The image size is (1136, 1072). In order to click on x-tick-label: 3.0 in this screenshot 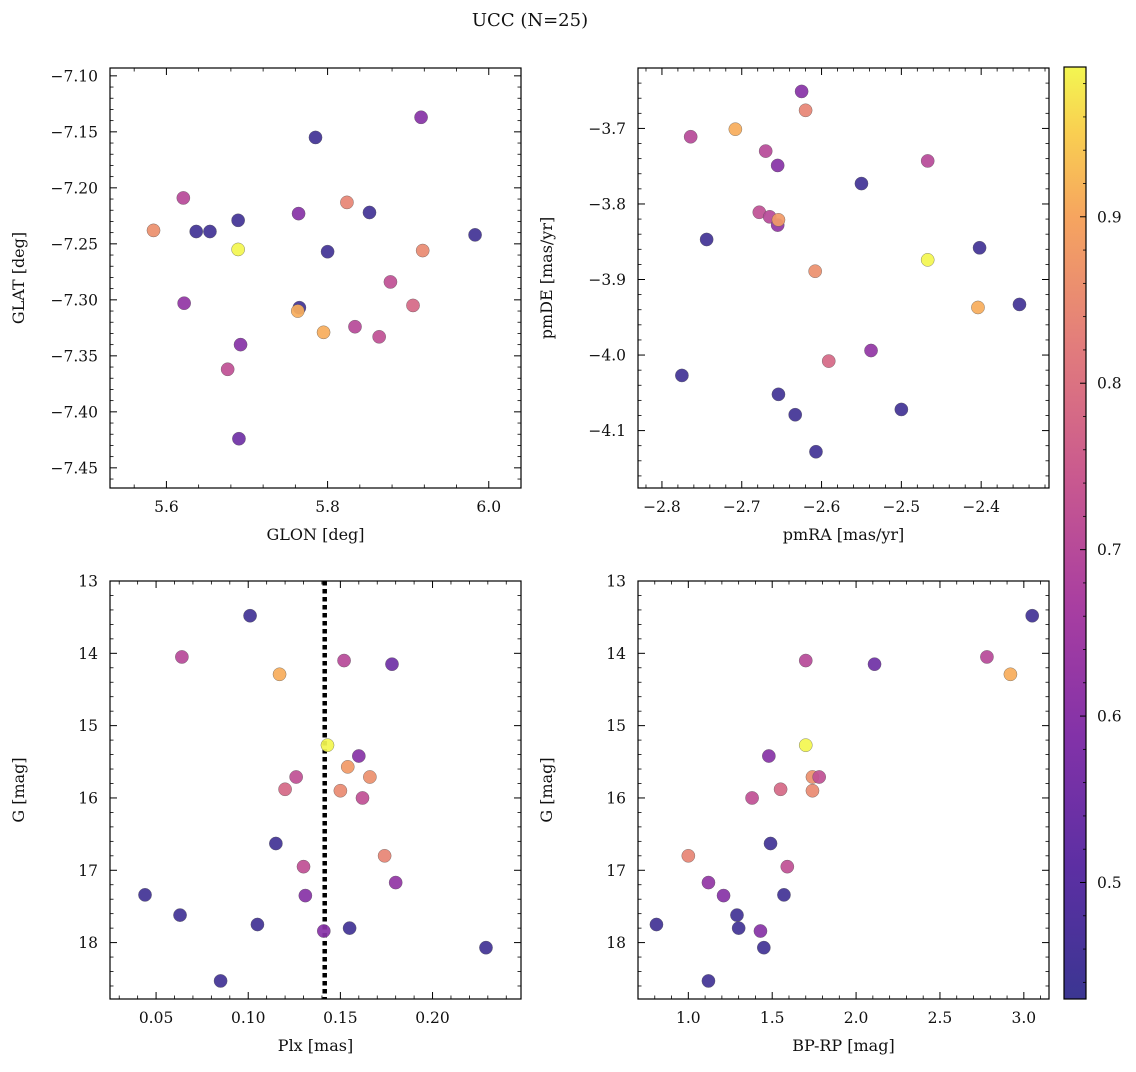, I will do `click(1024, 1018)`.